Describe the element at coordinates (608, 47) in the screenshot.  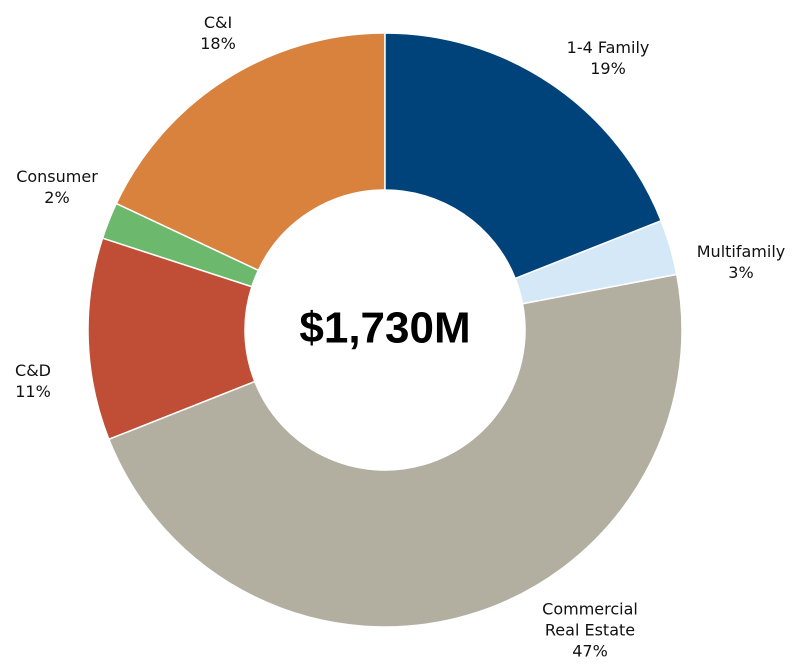
I see `category-name: 1-4 Family` at that location.